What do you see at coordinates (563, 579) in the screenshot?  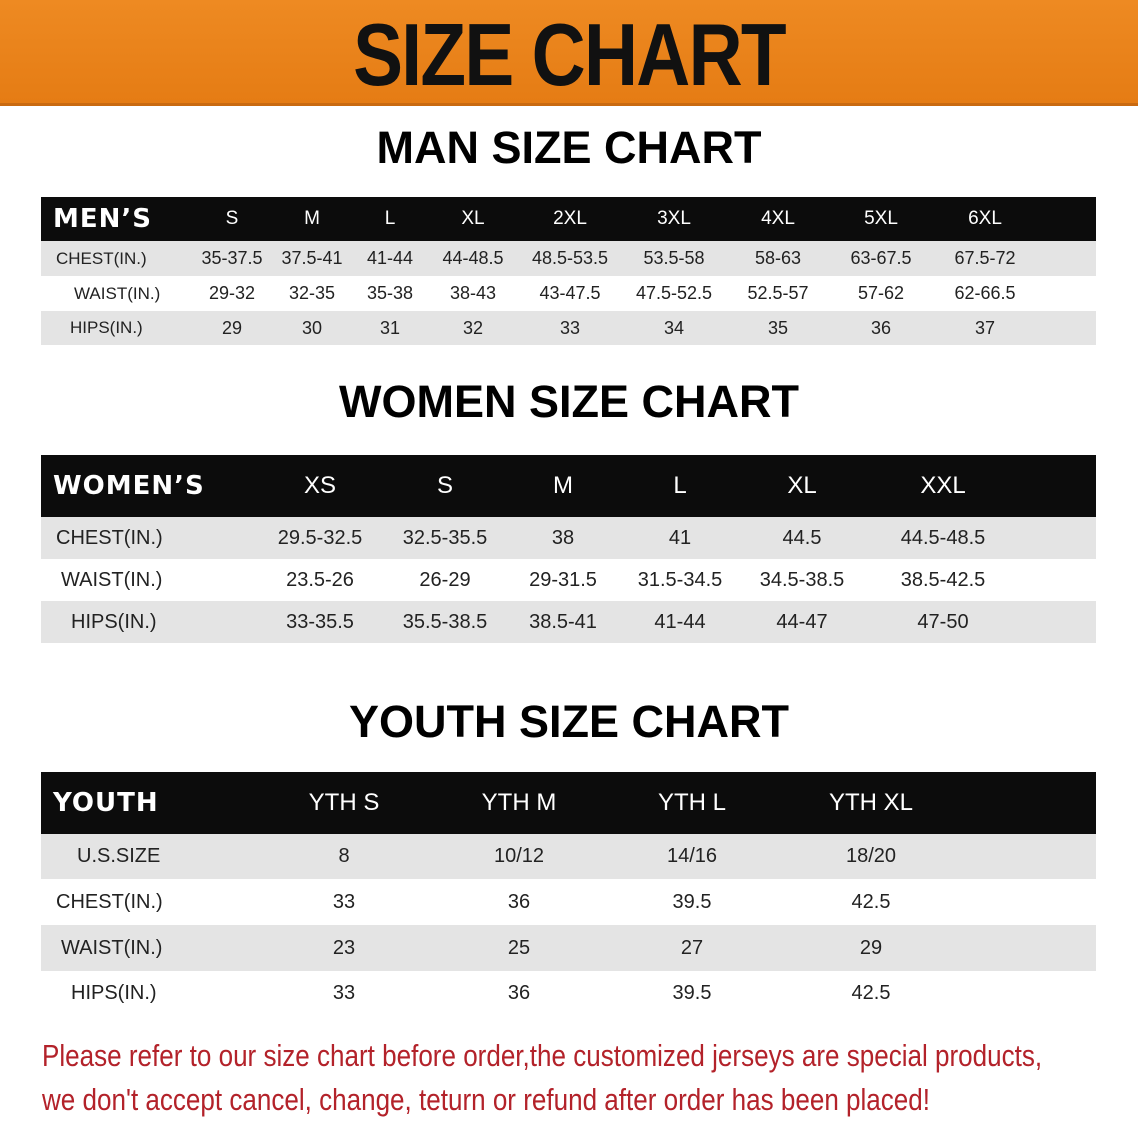 I see `measurement-value: 29-31.5` at bounding box center [563, 579].